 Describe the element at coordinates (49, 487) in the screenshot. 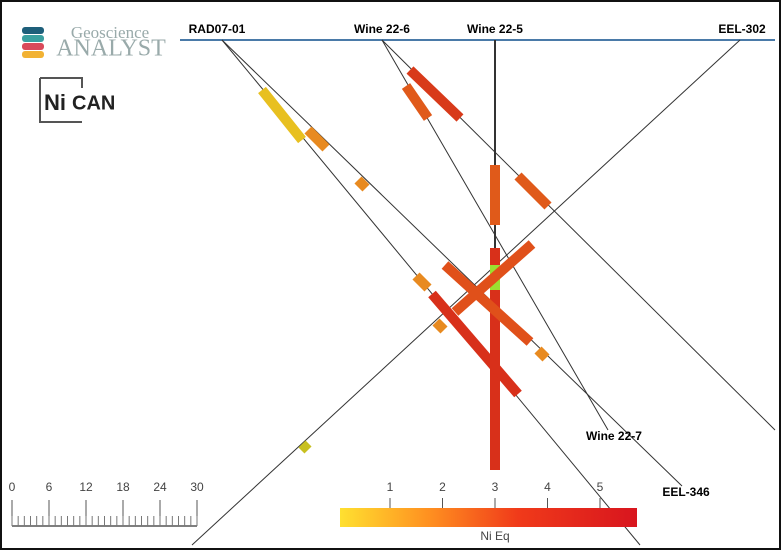

I see `scale-tick-label: 6` at that location.